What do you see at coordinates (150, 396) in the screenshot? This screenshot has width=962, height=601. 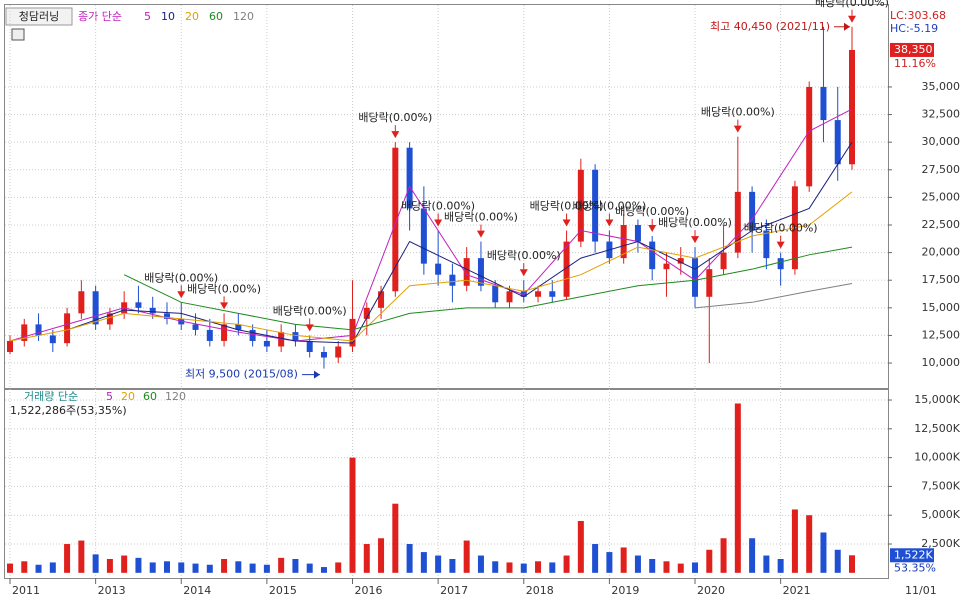 I see `volume-legend-entry: 60` at bounding box center [150, 396].